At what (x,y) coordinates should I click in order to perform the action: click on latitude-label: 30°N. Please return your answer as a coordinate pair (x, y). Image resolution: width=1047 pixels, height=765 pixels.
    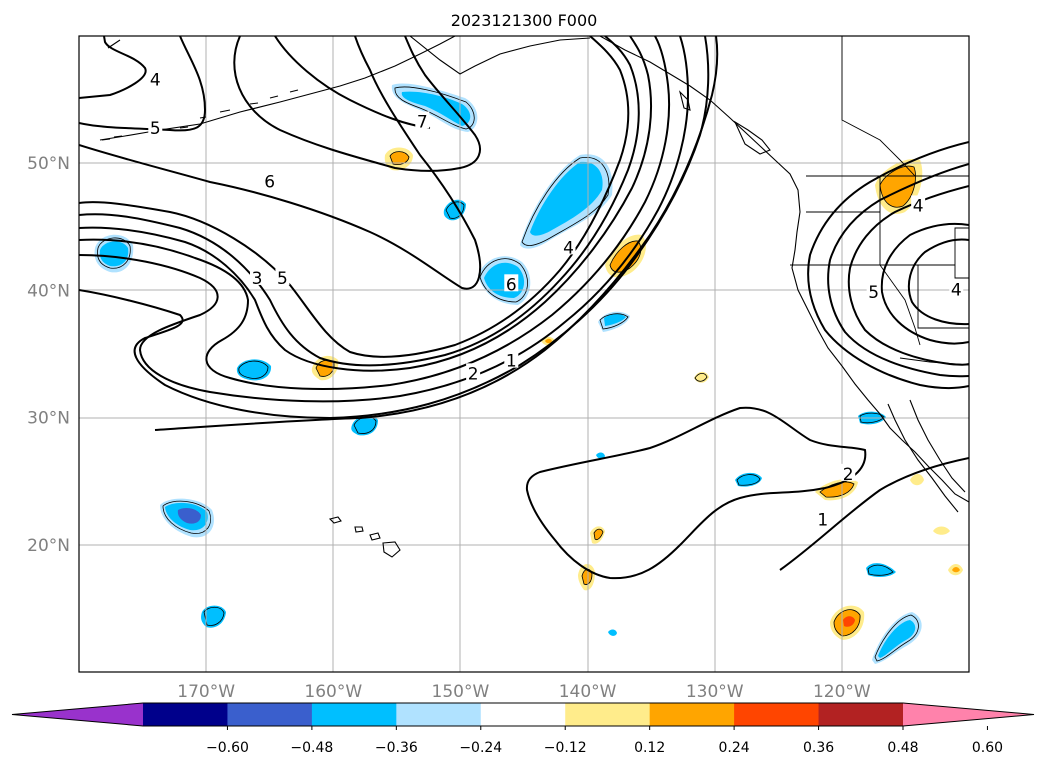
    Looking at the image, I should click on (48, 419).